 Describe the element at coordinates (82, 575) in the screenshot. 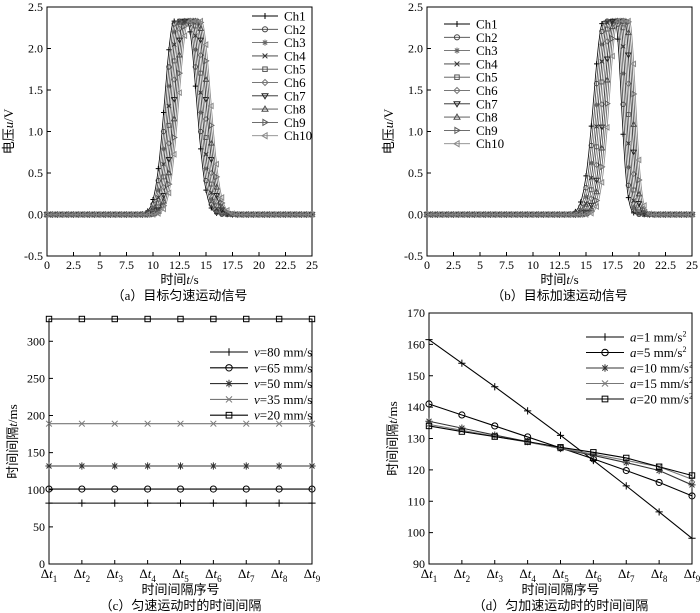

I see `x-tick-label: Δt2` at that location.